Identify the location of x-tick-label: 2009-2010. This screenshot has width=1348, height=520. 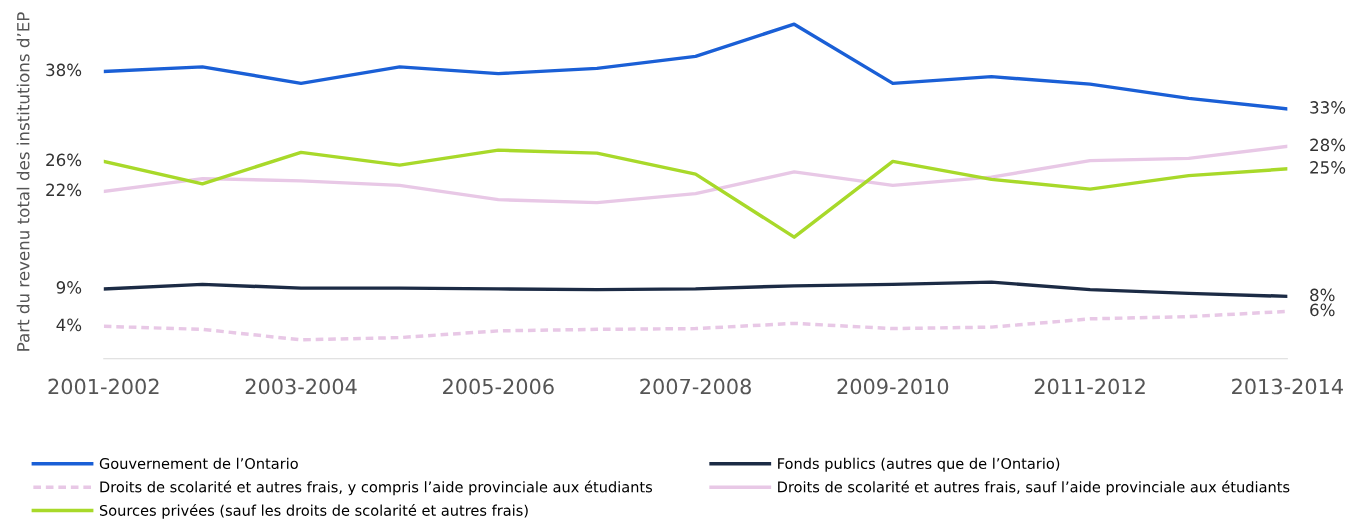
(893, 386).